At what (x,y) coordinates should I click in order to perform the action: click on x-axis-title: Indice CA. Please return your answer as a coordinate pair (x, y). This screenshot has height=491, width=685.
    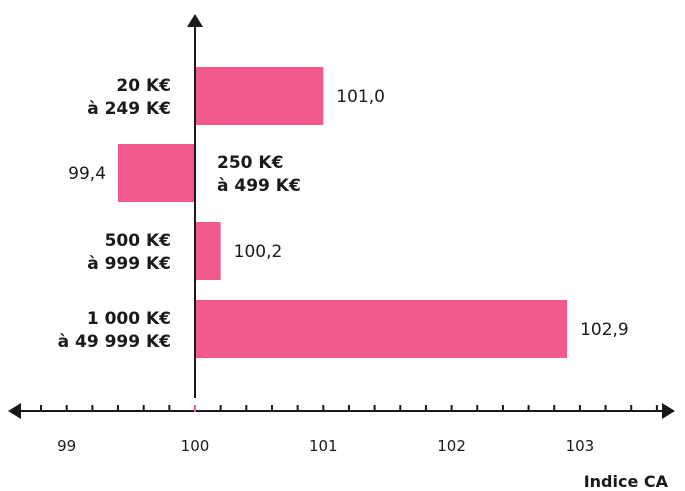
    Looking at the image, I should click on (626, 481).